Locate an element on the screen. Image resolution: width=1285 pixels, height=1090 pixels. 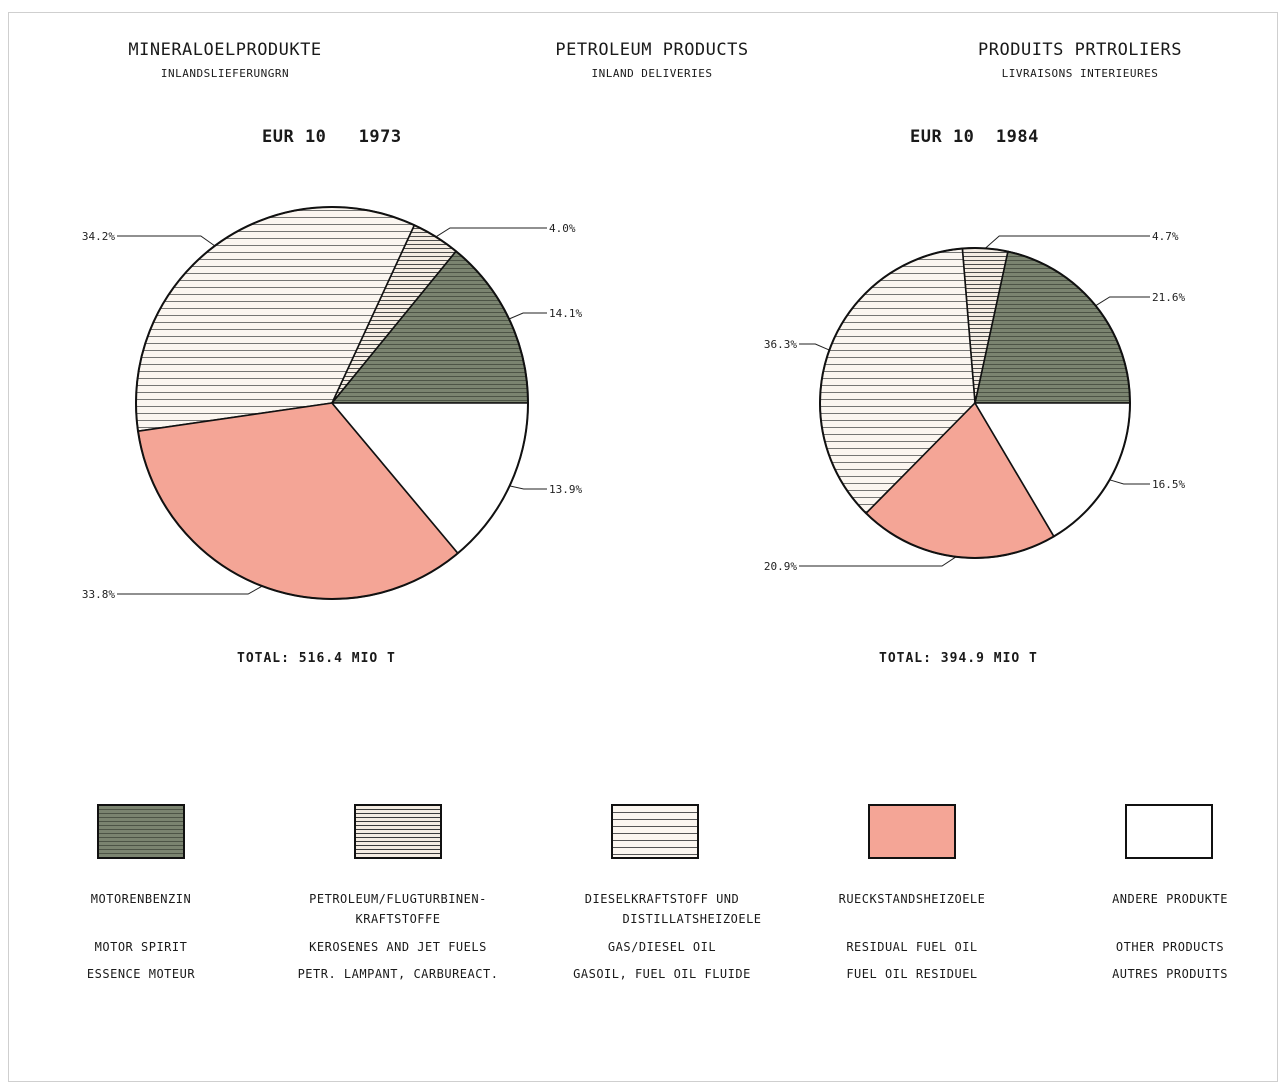
data-label-other: 16.5% is located at coordinates (1168, 484).